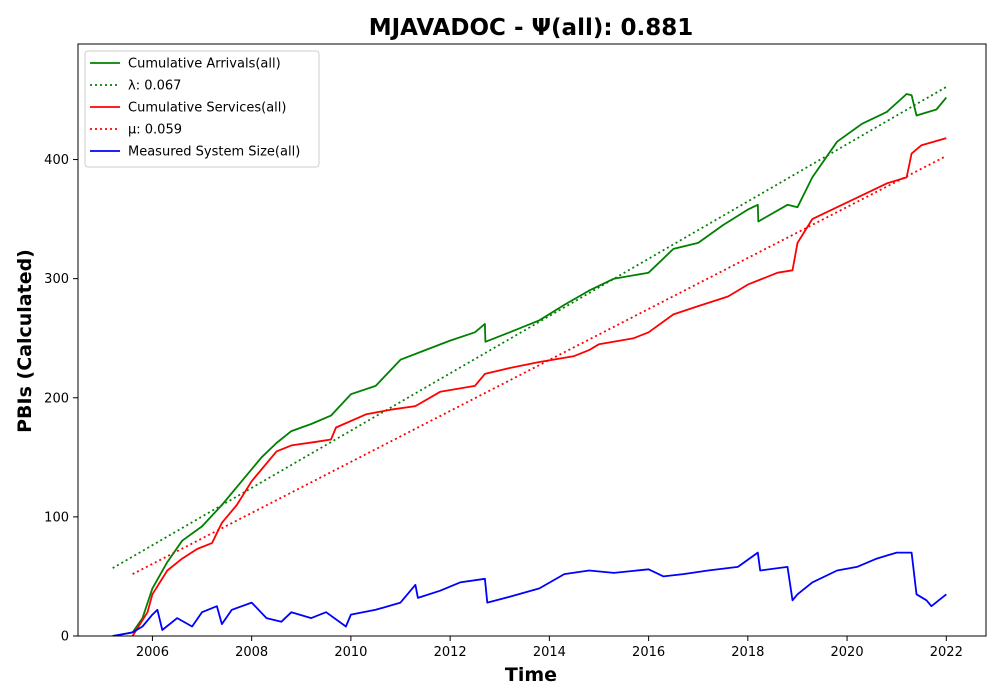 This screenshot has width=1000, height=700. What do you see at coordinates (531, 28) in the screenshot?
I see `chart-title: MJAVADOC - Ψ(all): 0.881` at bounding box center [531, 28].